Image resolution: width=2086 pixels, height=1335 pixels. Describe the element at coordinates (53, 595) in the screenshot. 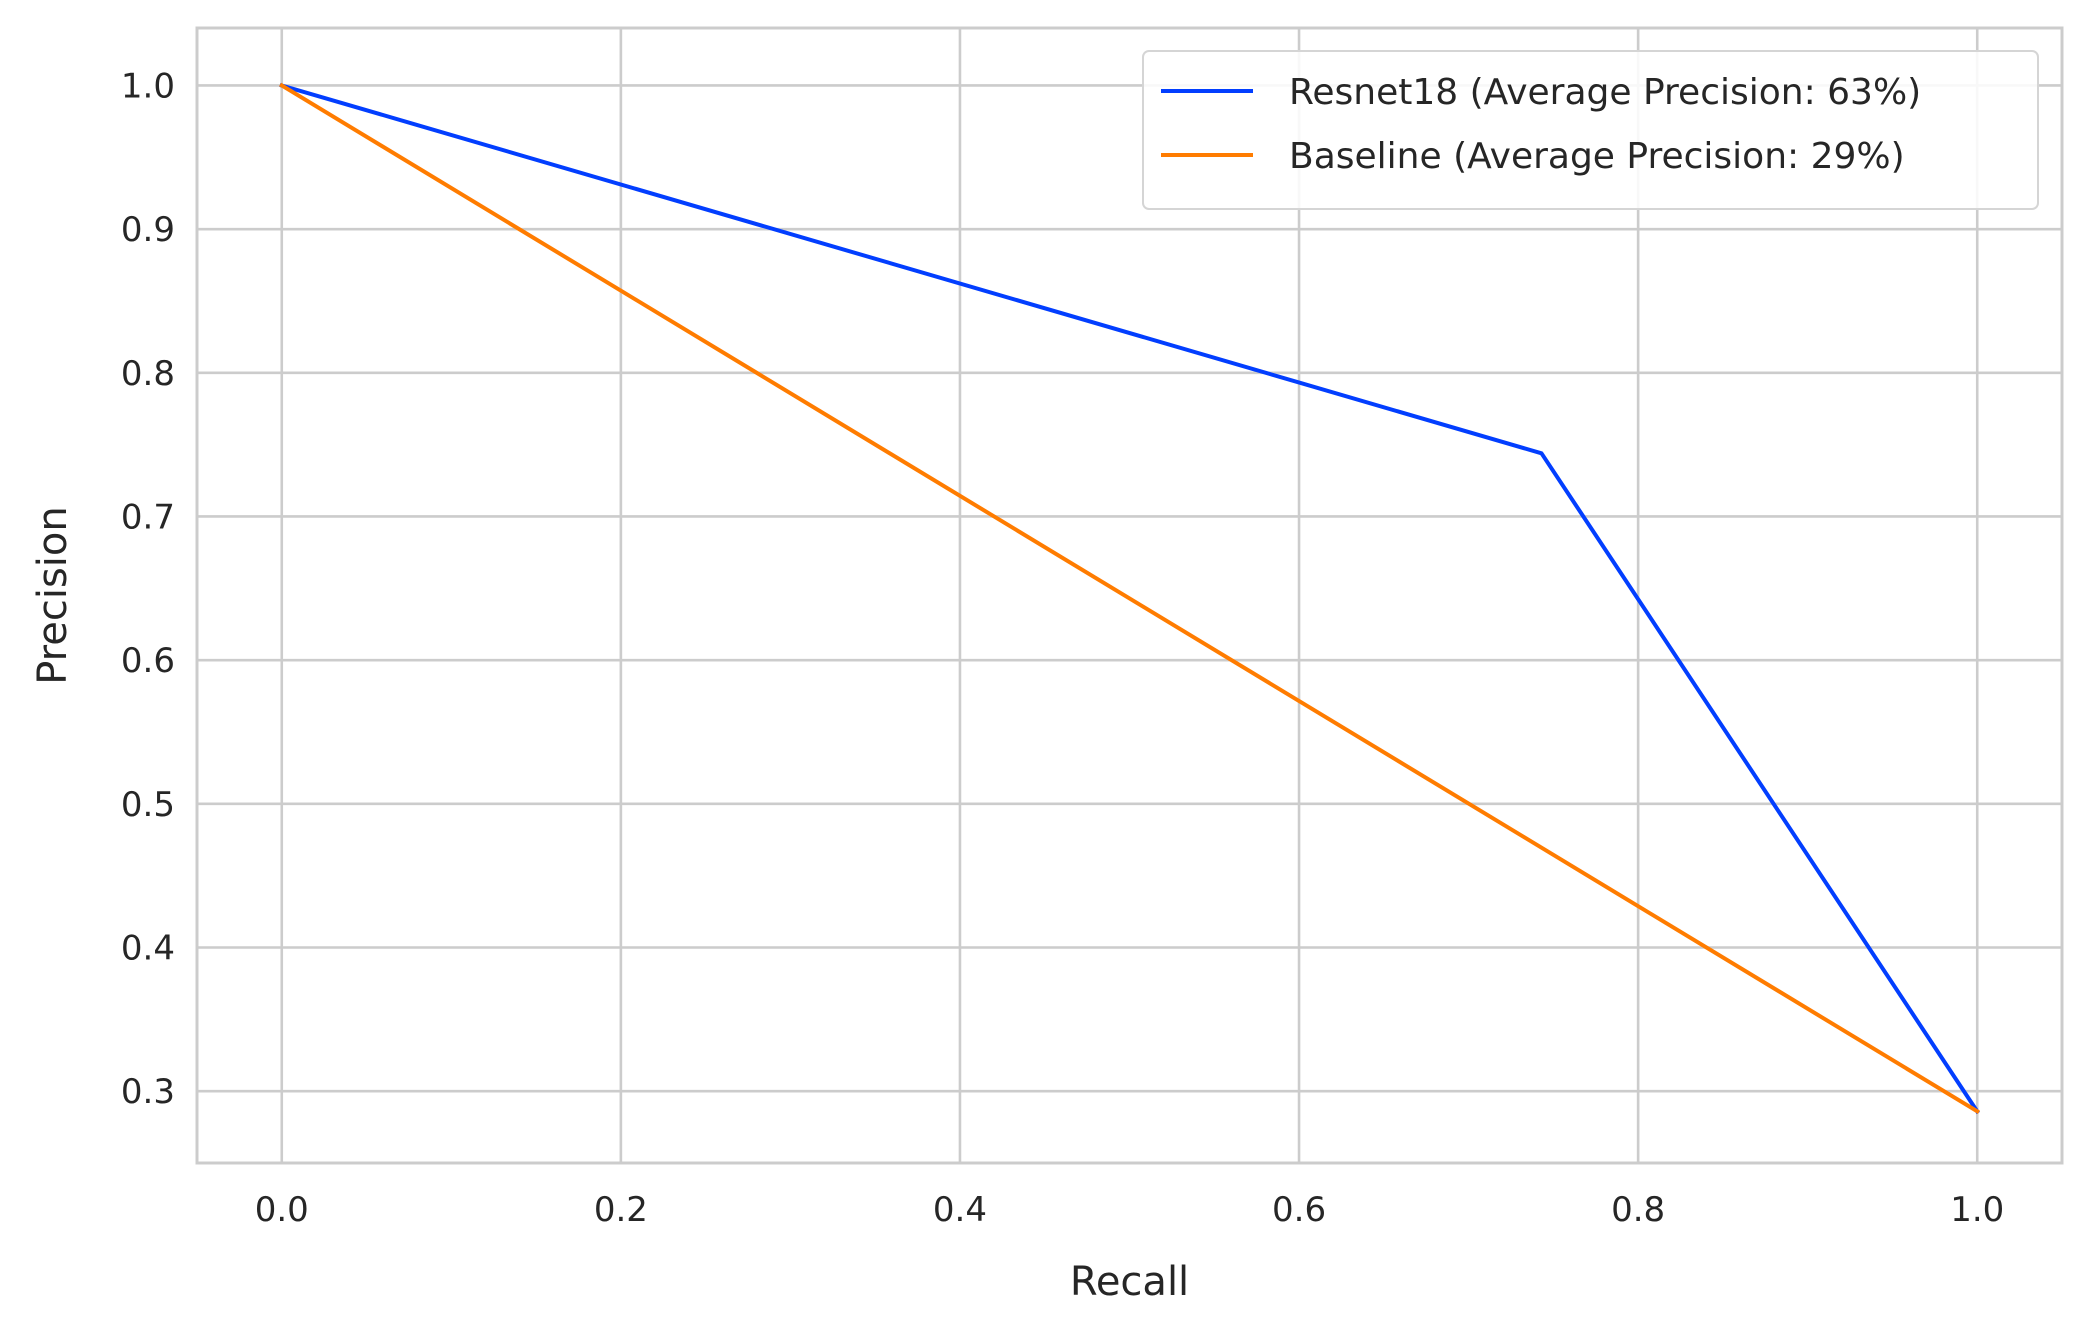

I see `y-axis-label: Precision` at that location.